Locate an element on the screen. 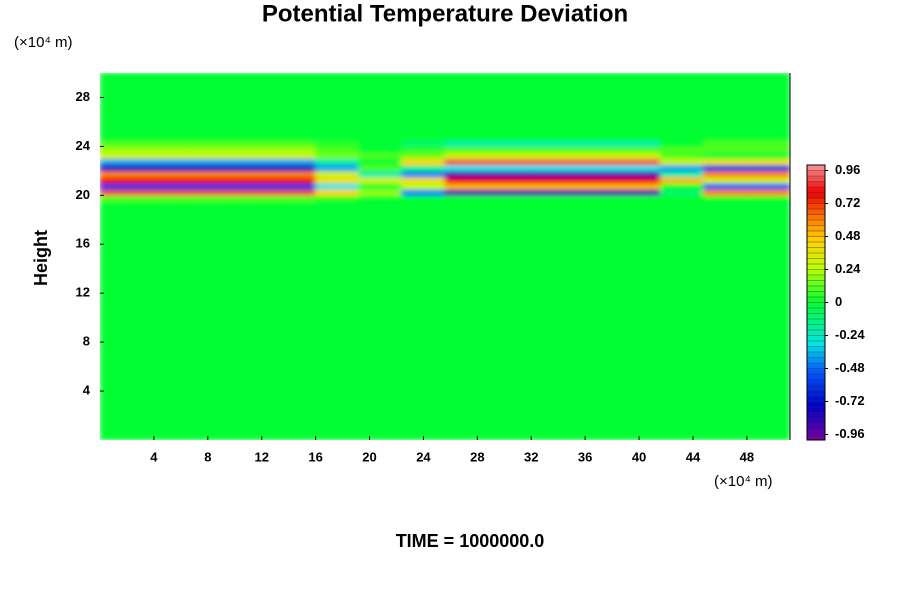  x-tick-label: 28 is located at coordinates (477, 456).